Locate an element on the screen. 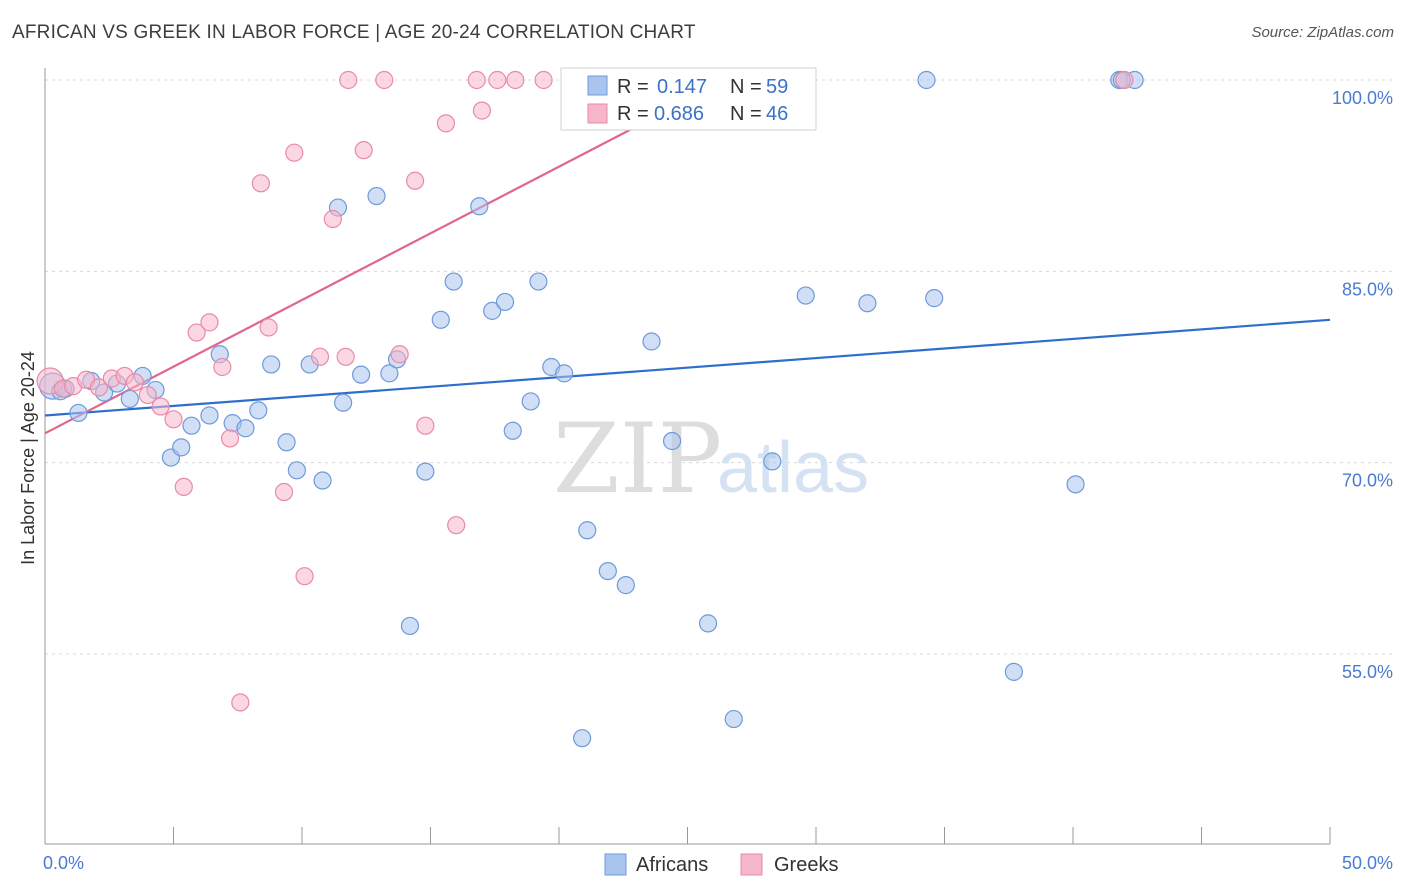 The width and height of the screenshot is (1406, 892). watermark-atlas: atlas is located at coordinates (793, 468).